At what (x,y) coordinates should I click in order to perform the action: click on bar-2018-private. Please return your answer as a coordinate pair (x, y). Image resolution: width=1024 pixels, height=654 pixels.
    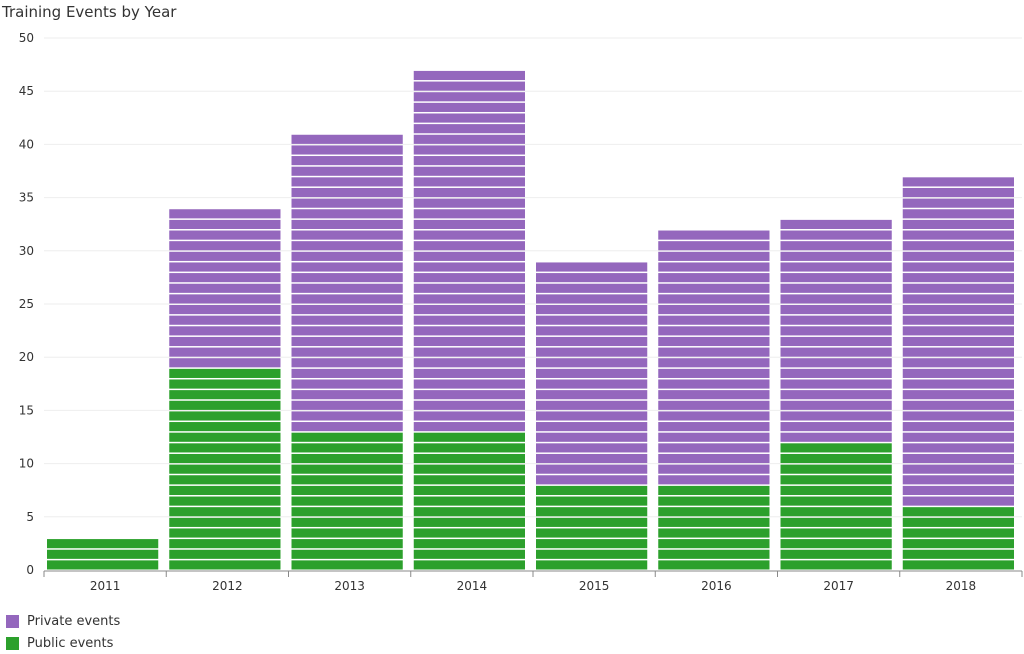
    Looking at the image, I should click on (958, 341).